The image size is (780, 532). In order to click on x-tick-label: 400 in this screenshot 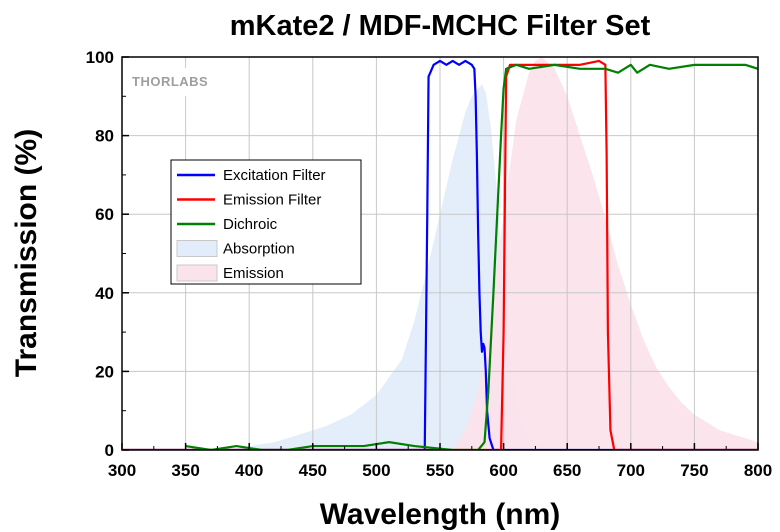, I will do `click(249, 470)`.